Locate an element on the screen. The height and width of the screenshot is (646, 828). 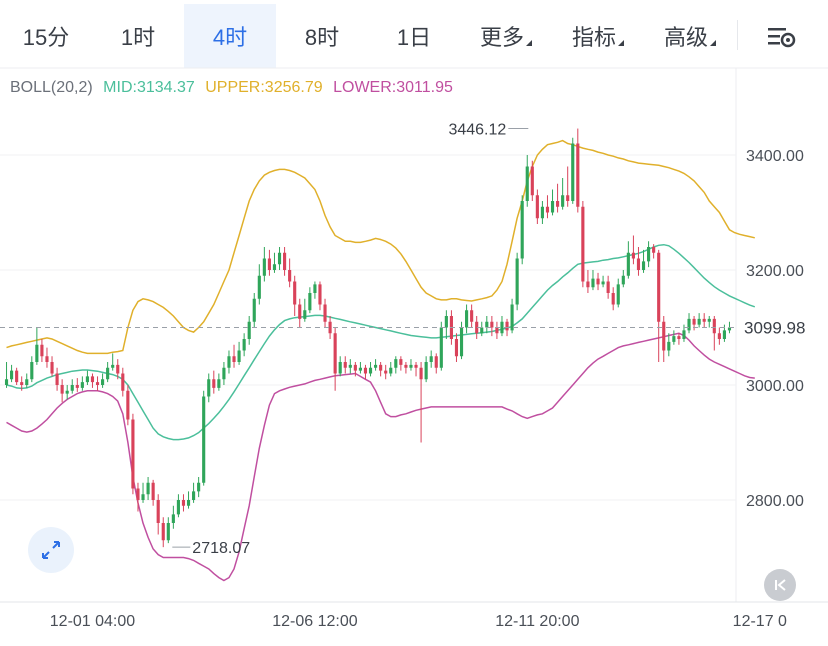
current-price-box is located at coordinates (782, 327).